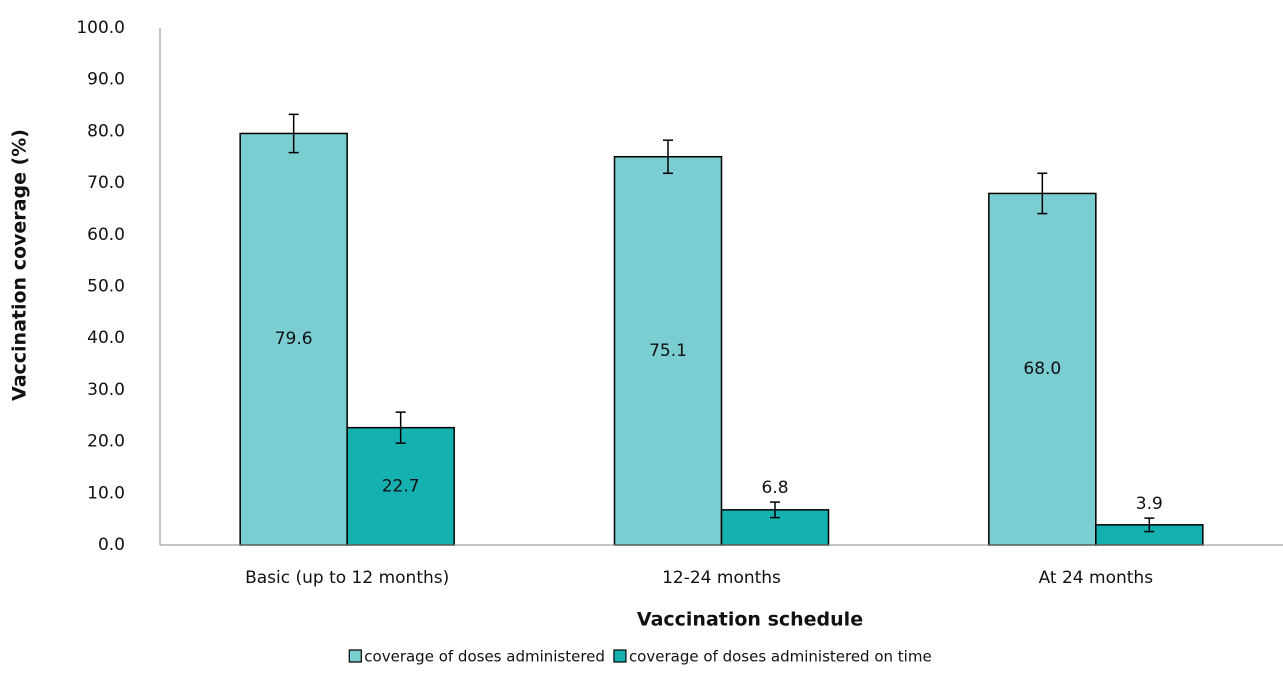  What do you see at coordinates (774, 488) in the screenshot?
I see `data-label: 6.8` at bounding box center [774, 488].